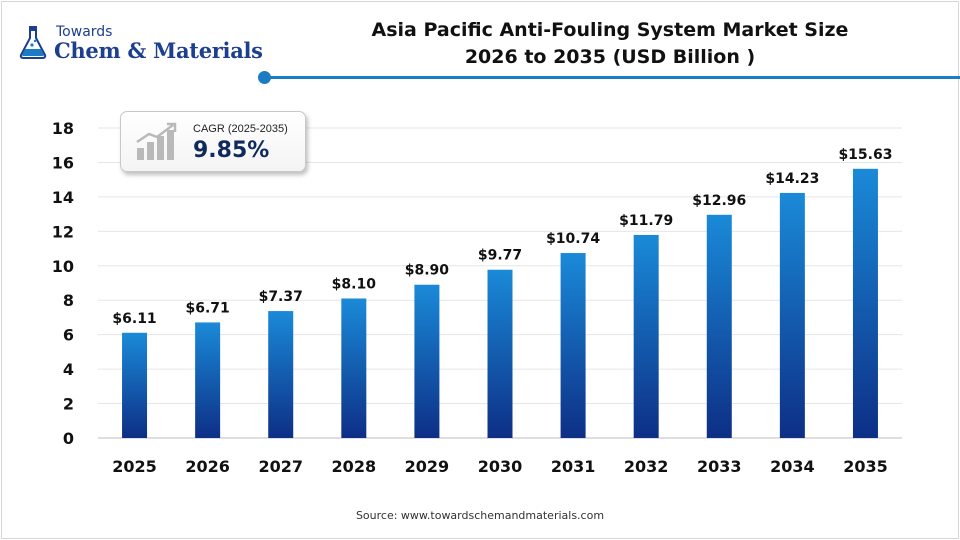  Describe the element at coordinates (792, 179) in the screenshot. I see `data-label: $14.23` at that location.